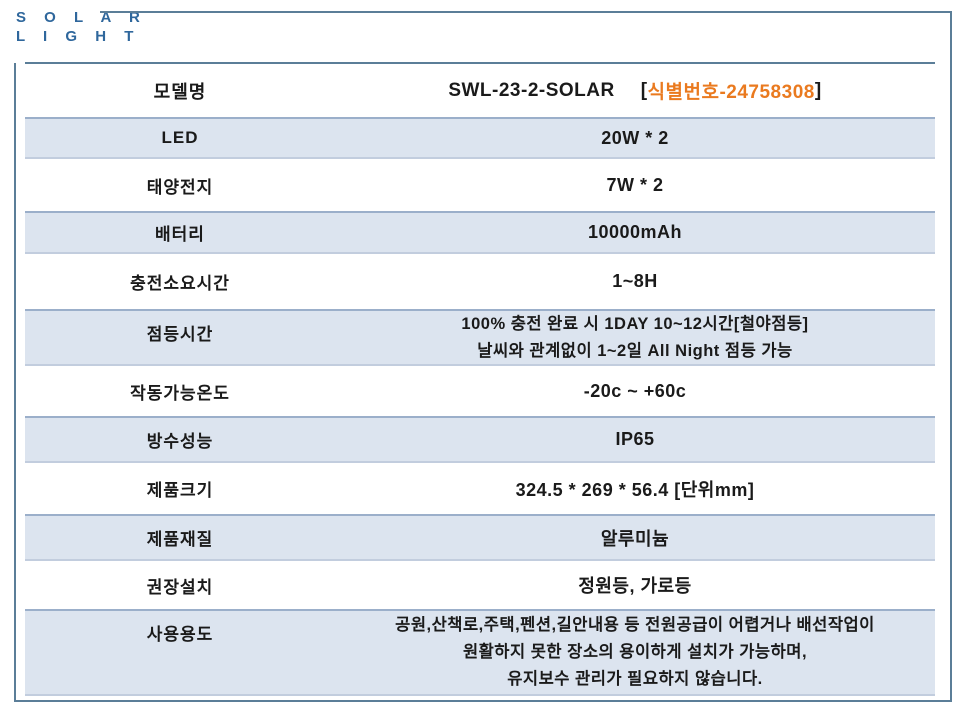 Image resolution: width=960 pixels, height=720 pixels. I want to click on spec-row-battery: 배터리 10000mAh, so click(480, 232).